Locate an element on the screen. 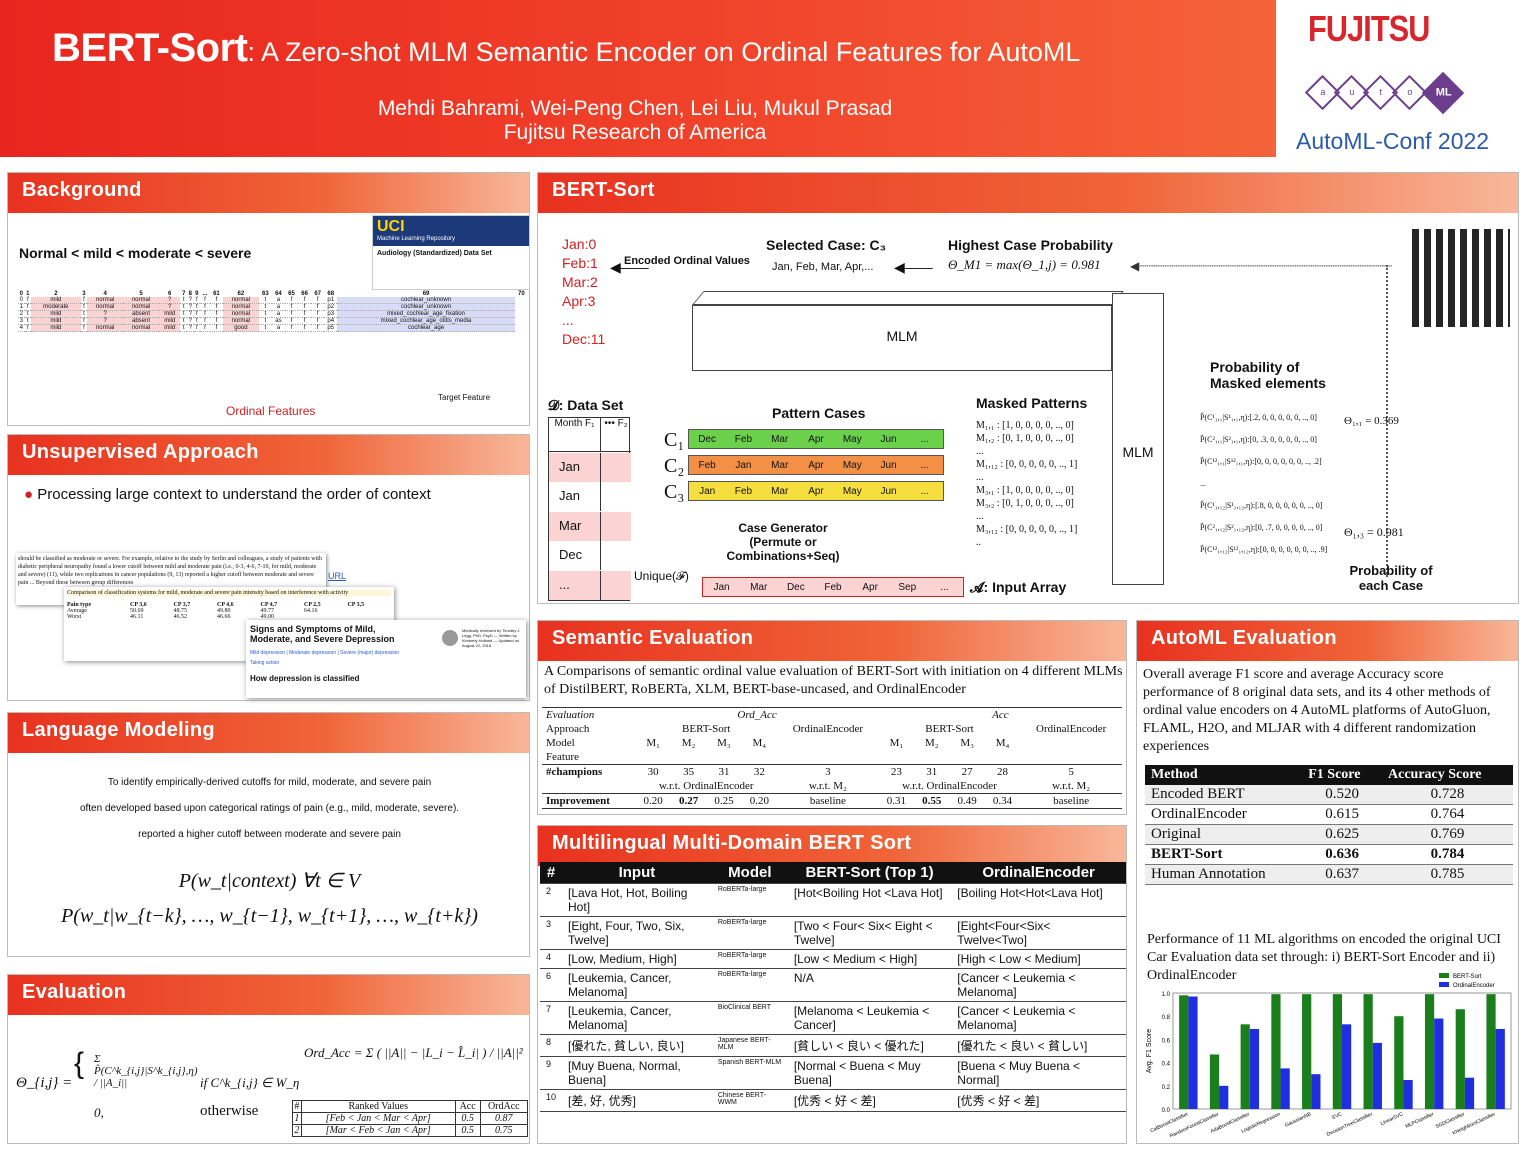 The image size is (1534, 1149). table-row: Human Annotation 0.637 0.785 is located at coordinates (1329, 874).